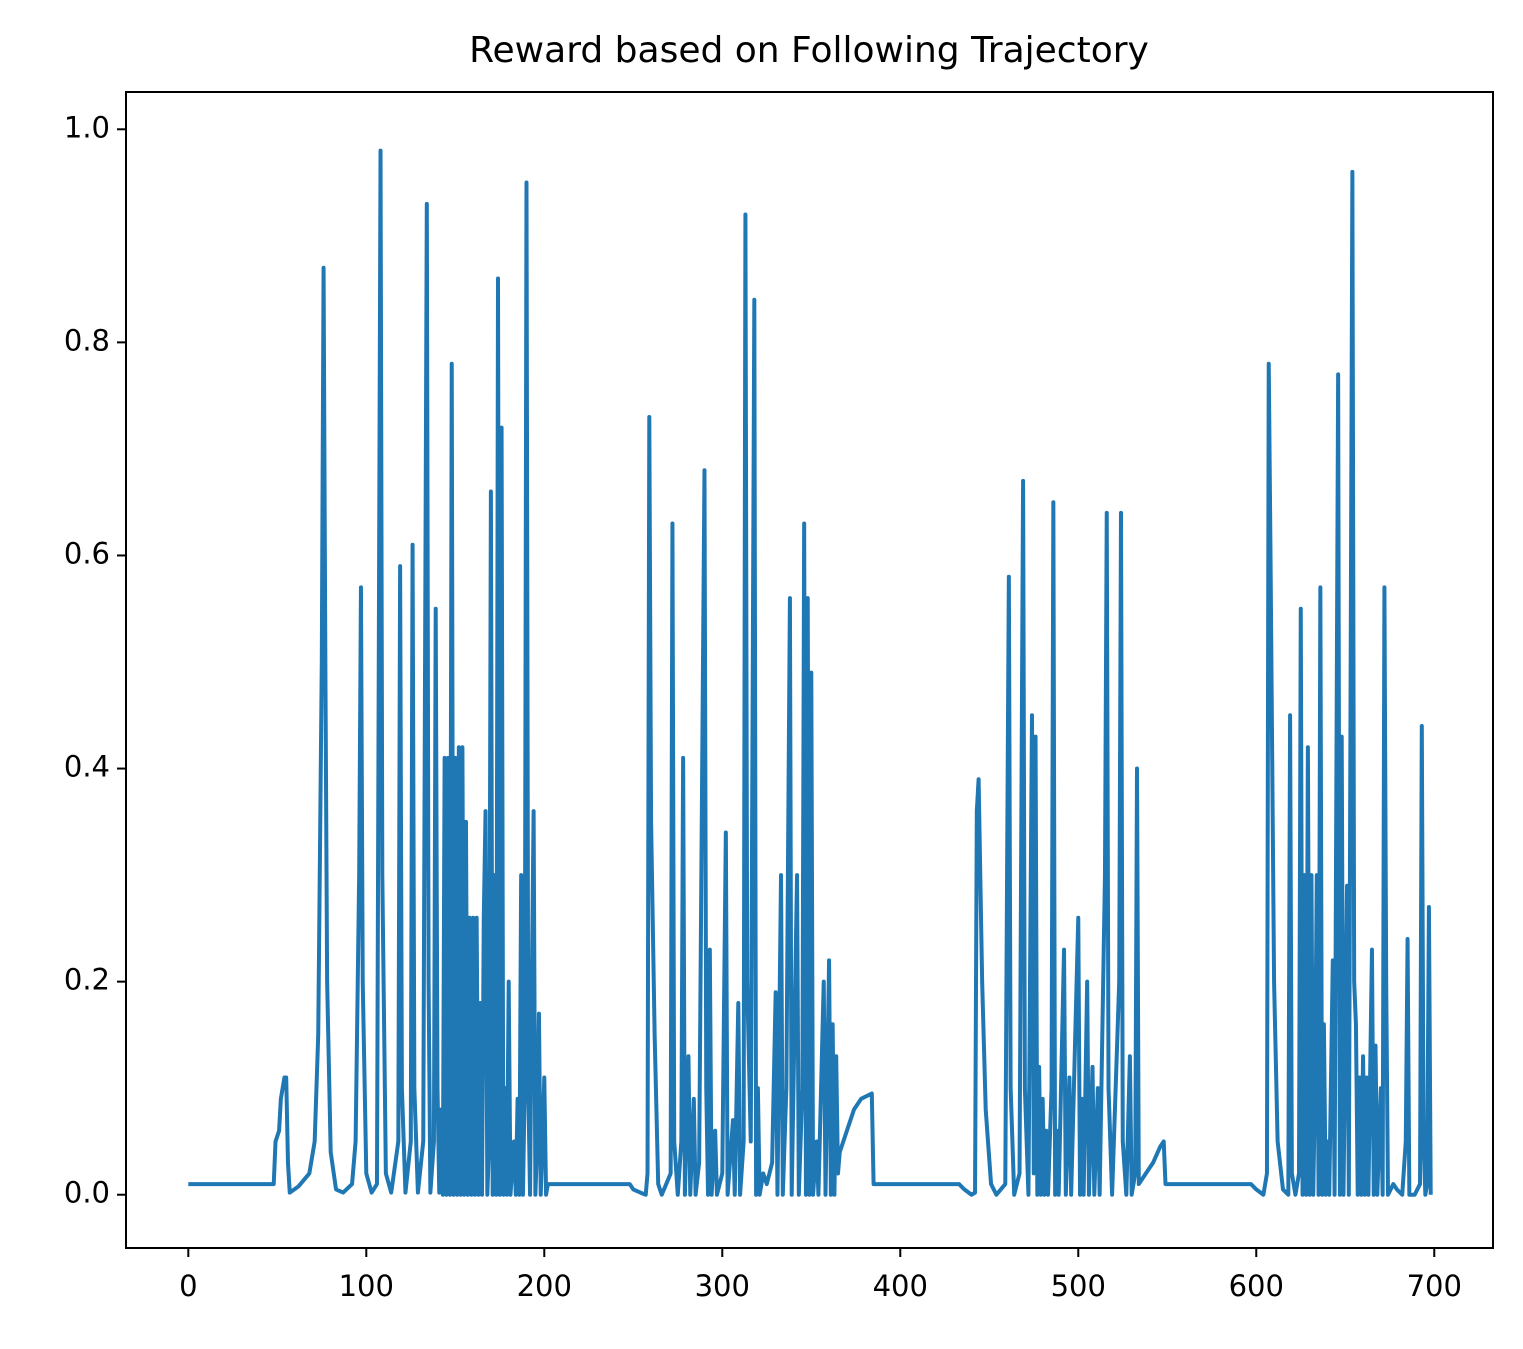 The width and height of the screenshot is (1523, 1349). I want to click on y-tick-label: 0.4, so click(87, 767).